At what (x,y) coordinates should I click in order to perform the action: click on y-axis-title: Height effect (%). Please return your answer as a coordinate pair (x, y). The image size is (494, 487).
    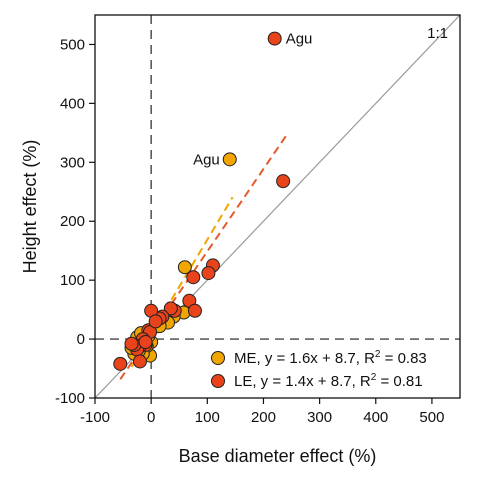
    Looking at the image, I should click on (30, 207).